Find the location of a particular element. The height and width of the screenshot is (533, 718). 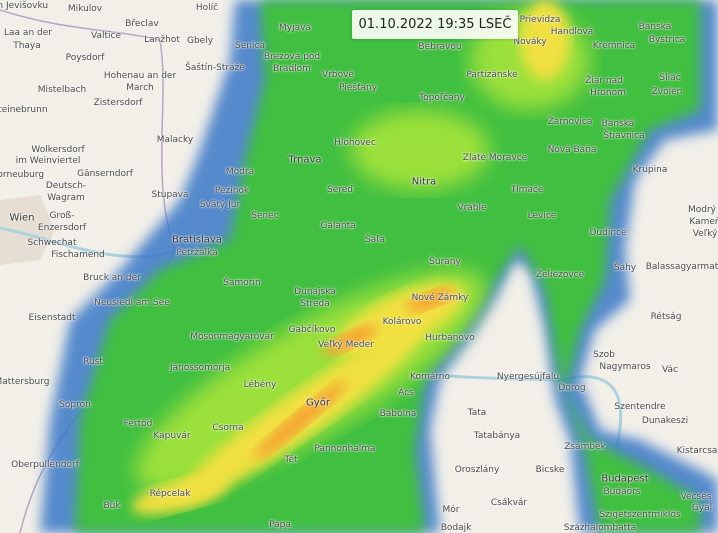

place-label: Kameň is located at coordinates (703, 222).